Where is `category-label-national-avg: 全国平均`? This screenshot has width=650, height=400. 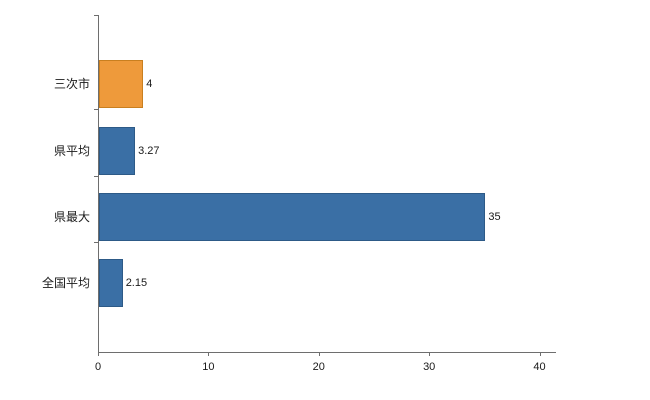 category-label-national-avg: 全国平均 is located at coordinates (65, 283).